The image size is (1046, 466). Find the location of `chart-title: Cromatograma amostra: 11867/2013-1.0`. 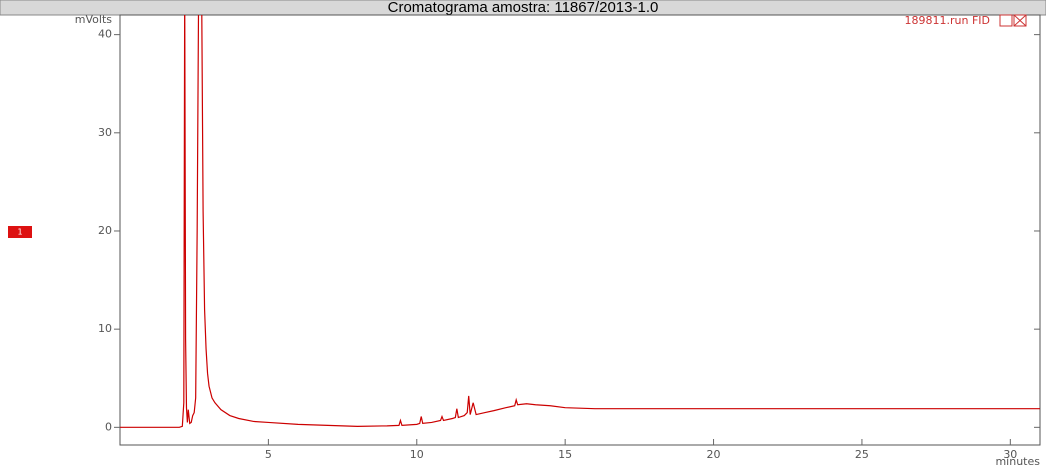

chart-title: Cromatograma amostra: 11867/2013-1.0 is located at coordinates (523, 8).